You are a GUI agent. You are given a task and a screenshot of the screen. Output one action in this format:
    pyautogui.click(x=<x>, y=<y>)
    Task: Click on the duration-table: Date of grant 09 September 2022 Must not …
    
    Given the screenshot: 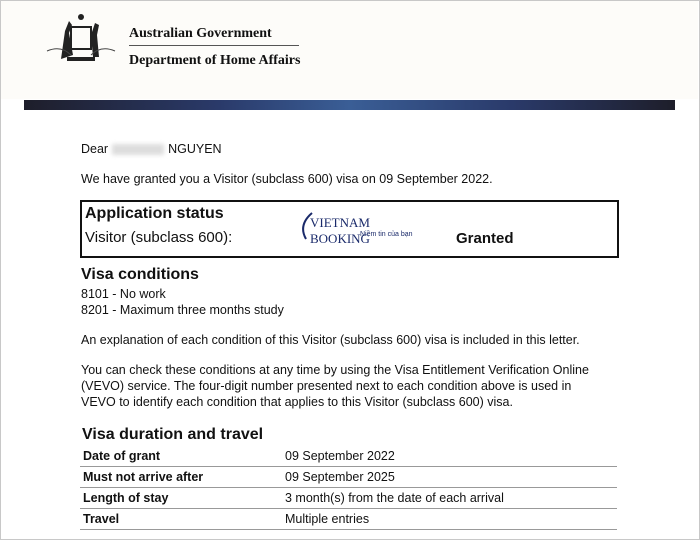 What is the action you would take?
    pyautogui.click(x=348, y=488)
    